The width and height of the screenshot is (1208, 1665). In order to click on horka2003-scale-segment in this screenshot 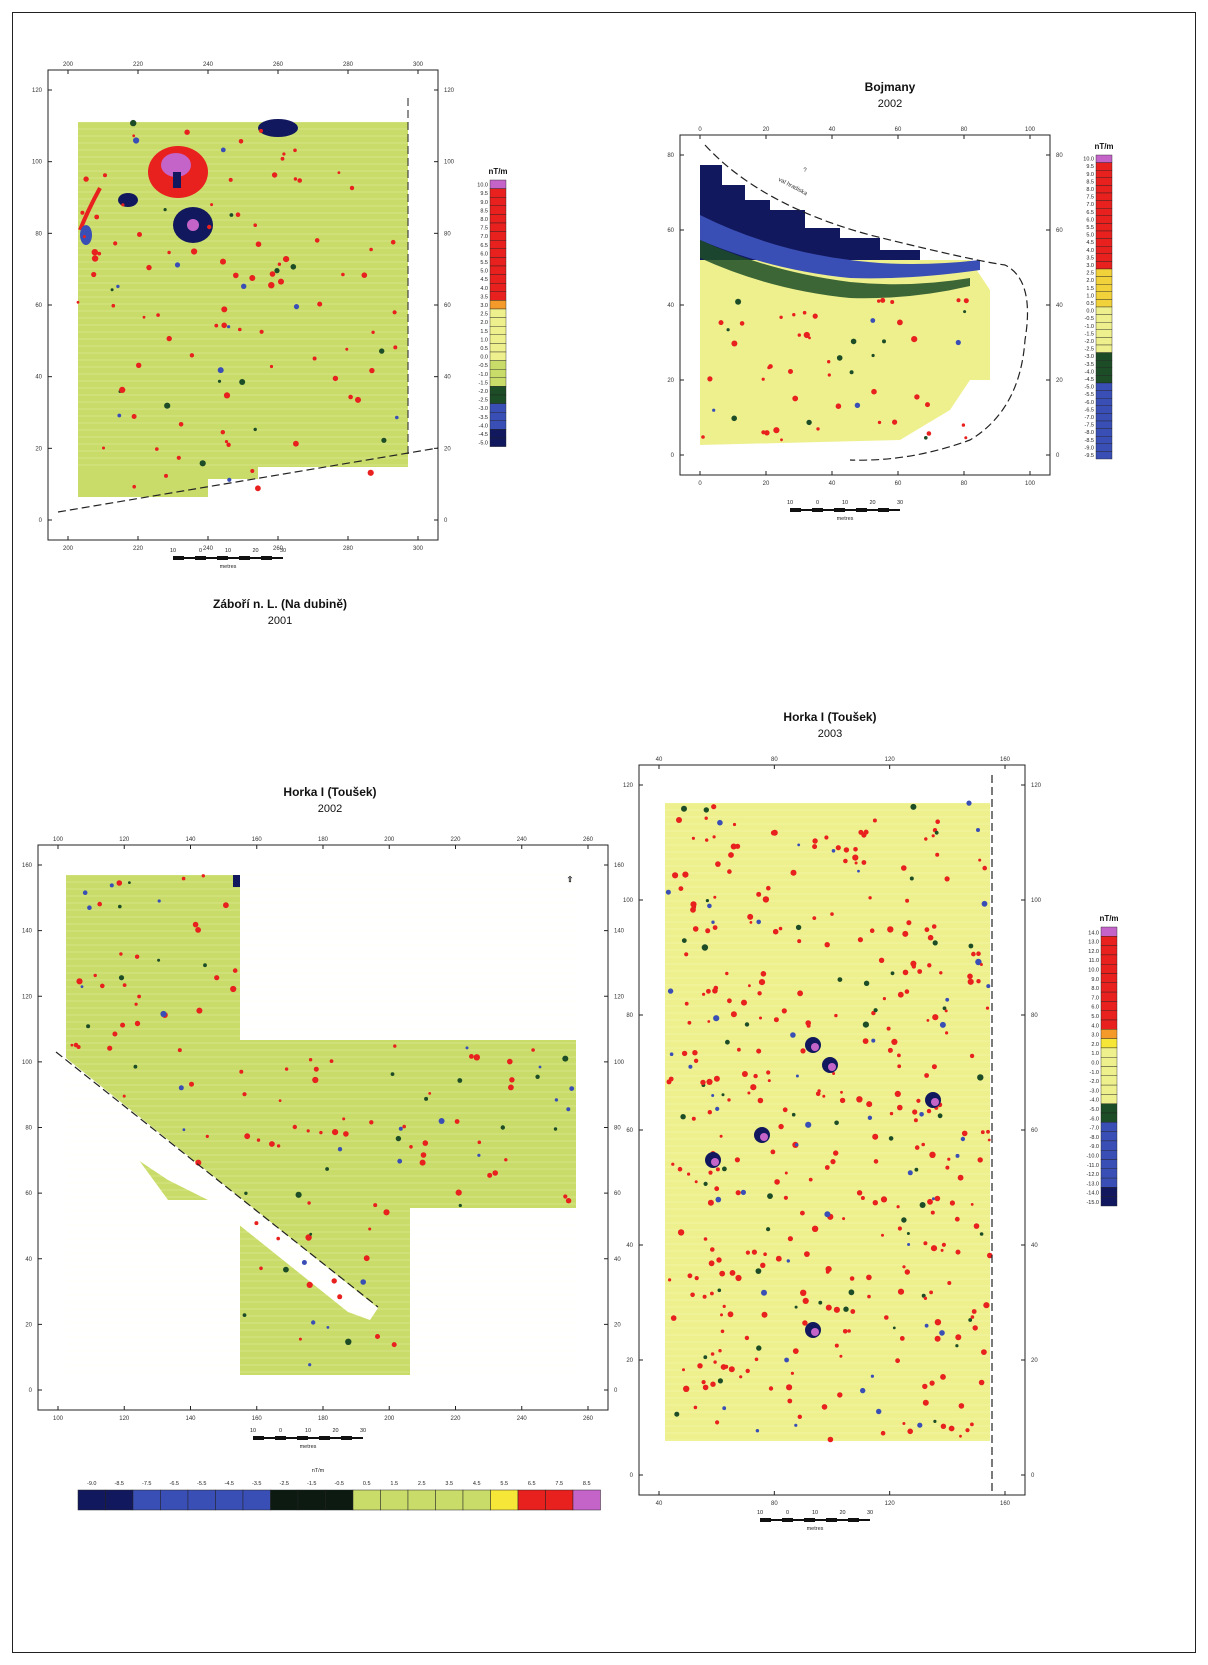, I will do `click(765, 1520)`.